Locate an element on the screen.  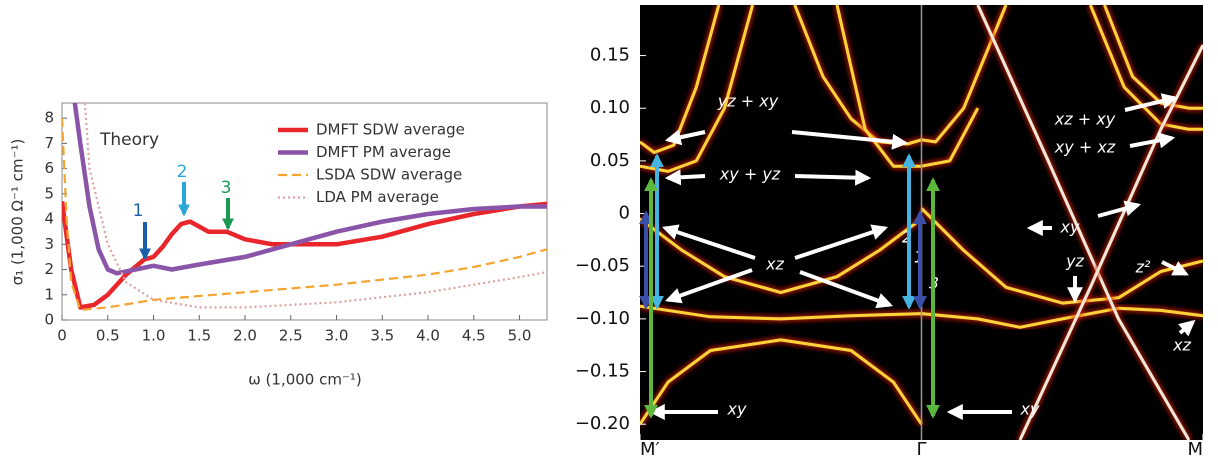
y-tick-label: 4 is located at coordinates (49, 219).